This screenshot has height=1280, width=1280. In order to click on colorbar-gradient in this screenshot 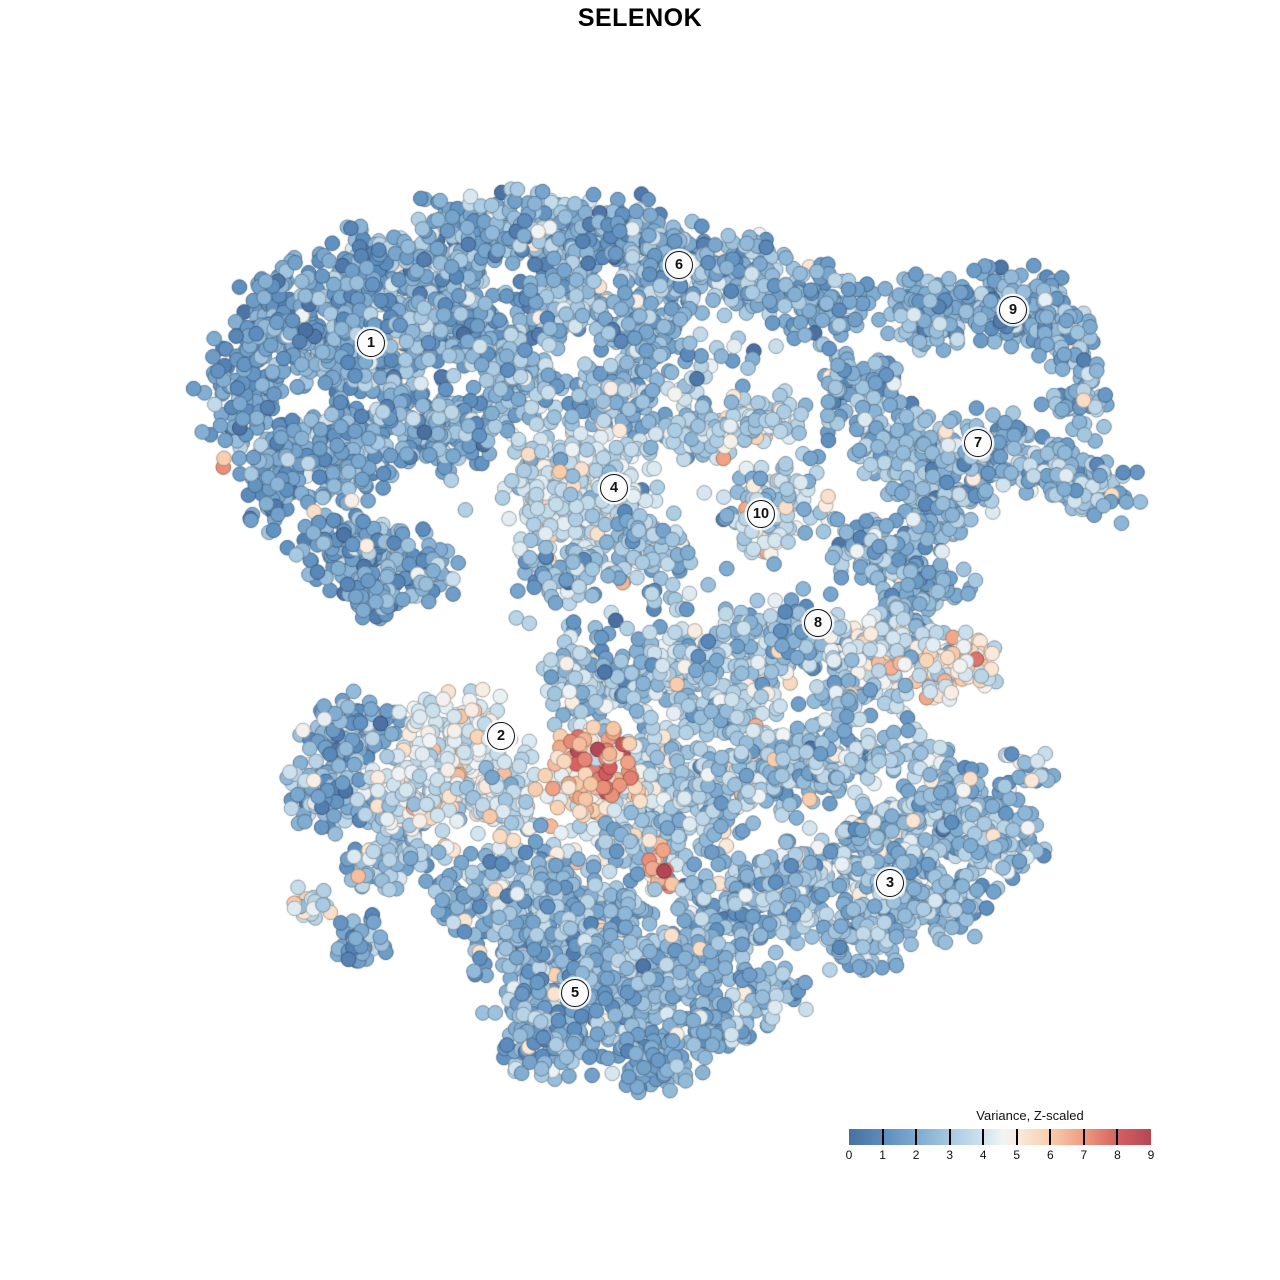, I will do `click(1000, 1137)`.